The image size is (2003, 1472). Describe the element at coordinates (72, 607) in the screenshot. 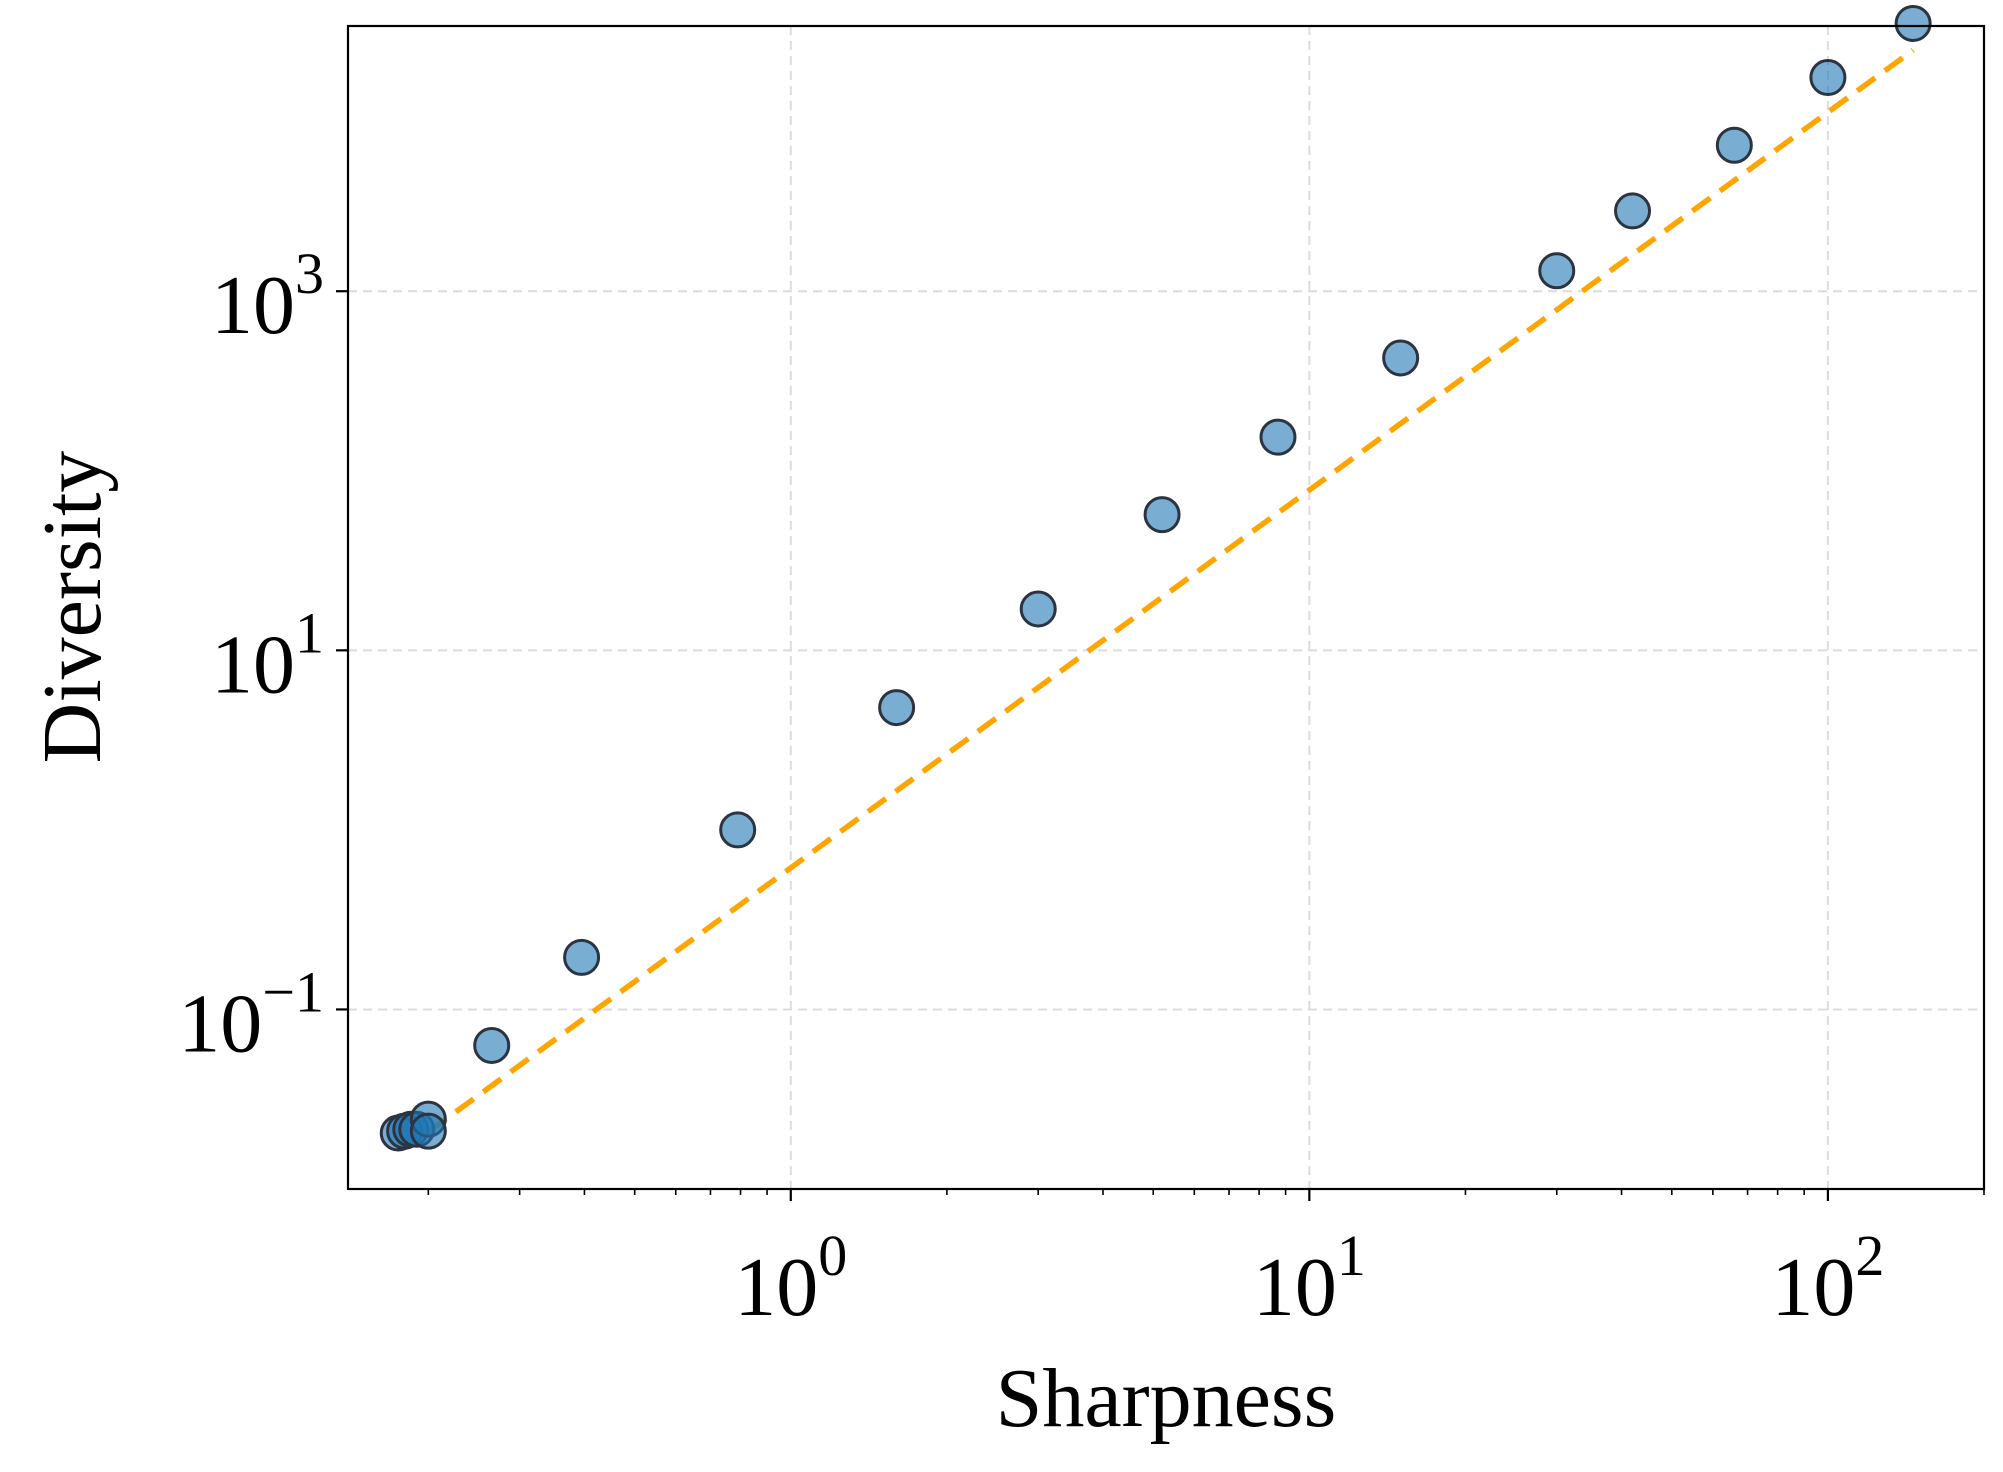

I see `y-axis-label: Diversity` at that location.